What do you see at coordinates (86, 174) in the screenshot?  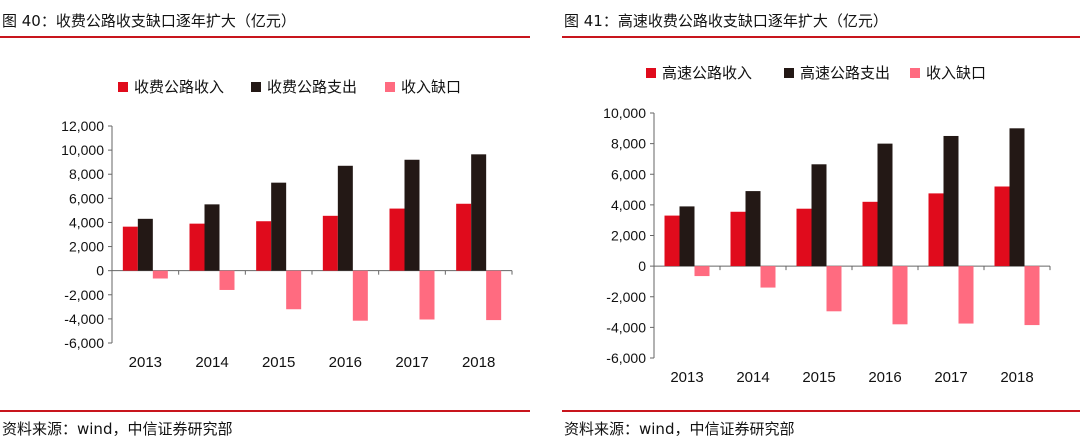 I see `left-y-tick-label: 8,000` at bounding box center [86, 174].